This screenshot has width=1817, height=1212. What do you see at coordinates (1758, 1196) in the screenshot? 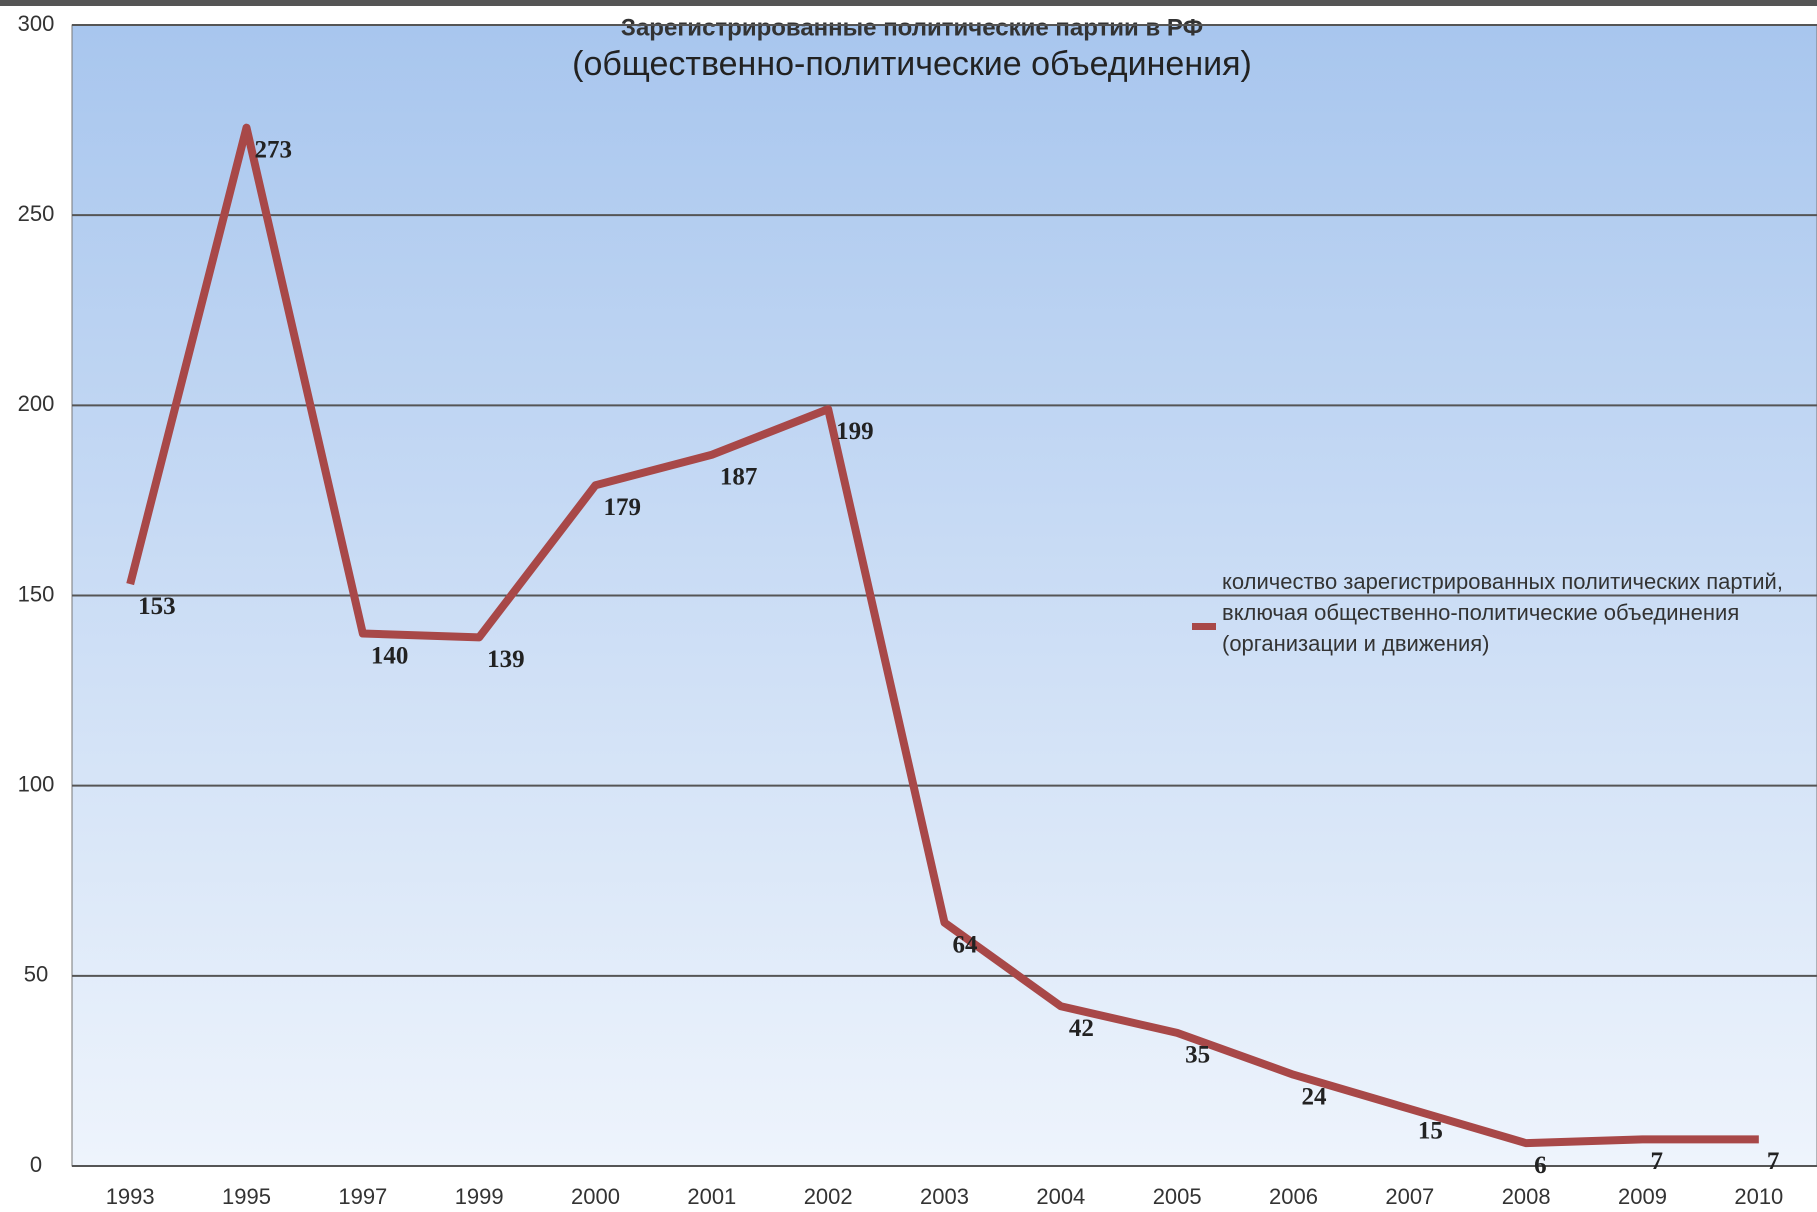
I see `x-tick-label: 2010` at bounding box center [1758, 1196].